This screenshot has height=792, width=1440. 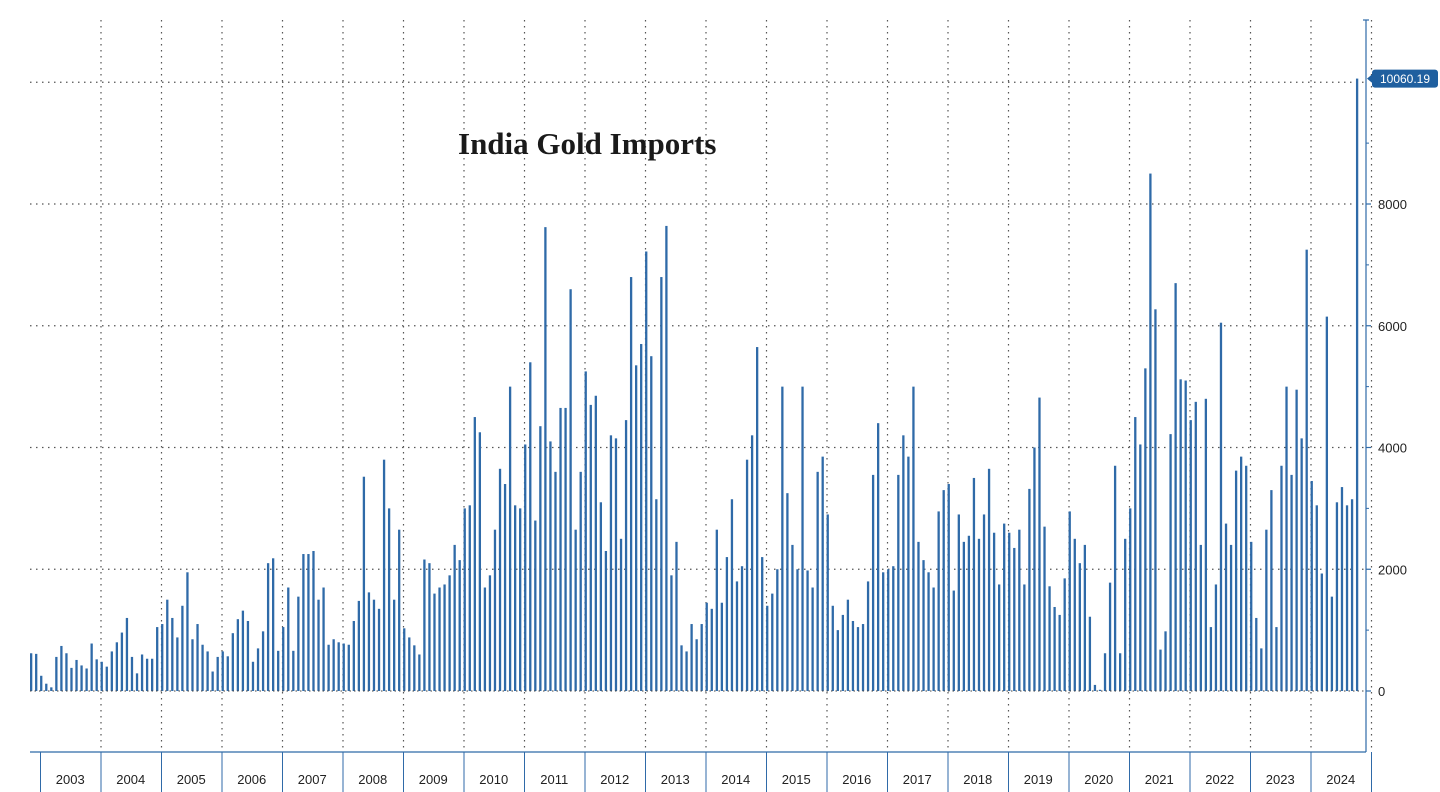 What do you see at coordinates (1392, 448) in the screenshot?
I see `y-tick-label: 4000` at bounding box center [1392, 448].